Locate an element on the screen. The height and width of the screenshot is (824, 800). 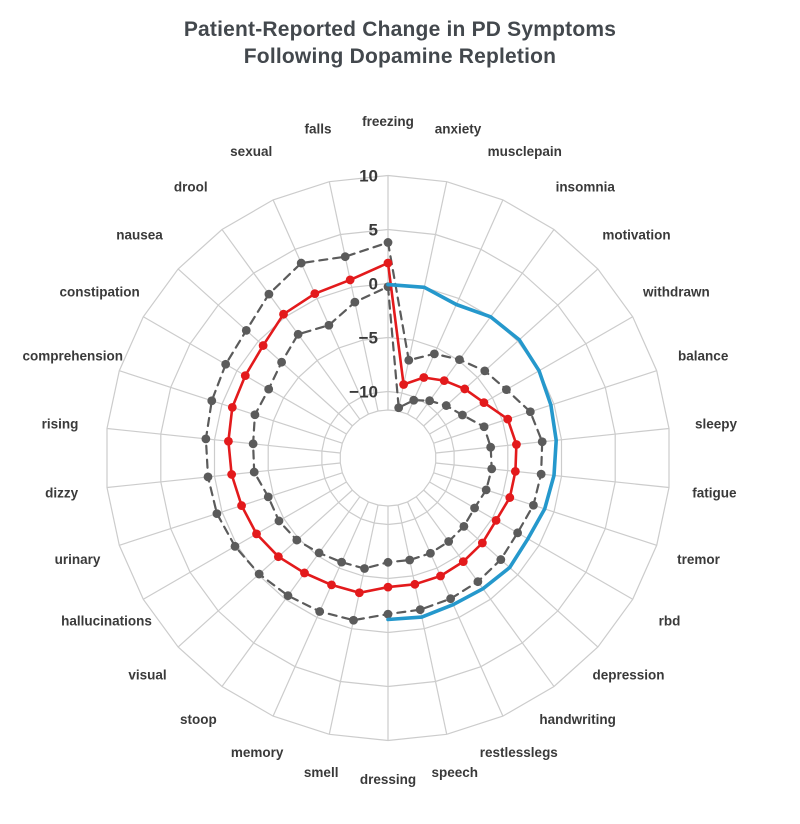
category-label-visual: visual is located at coordinates (147, 675).